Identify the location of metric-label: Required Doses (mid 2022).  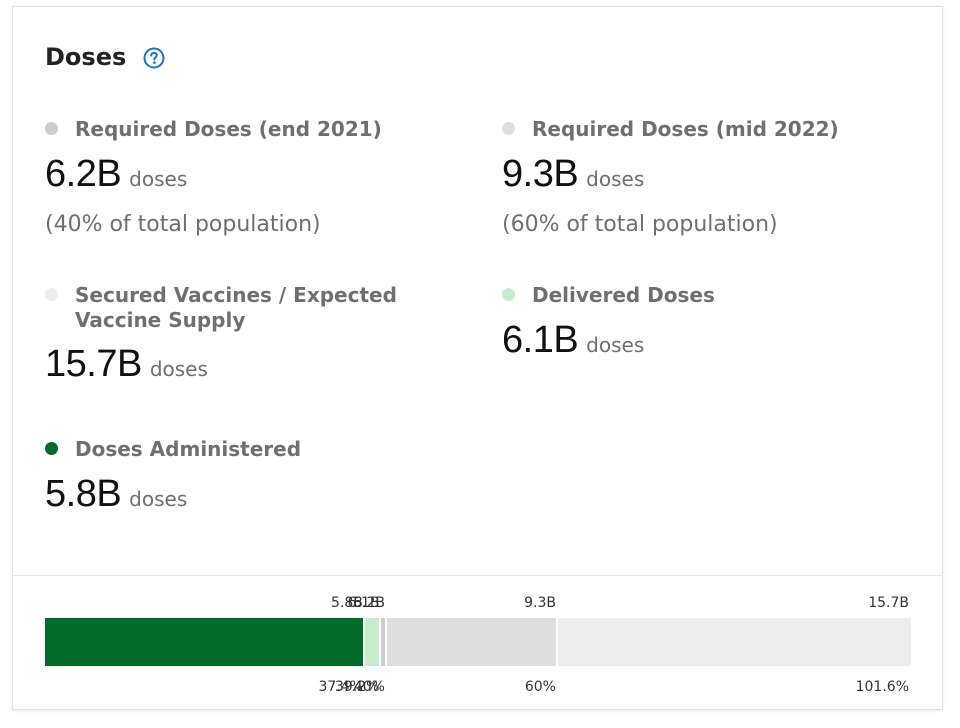
(685, 129).